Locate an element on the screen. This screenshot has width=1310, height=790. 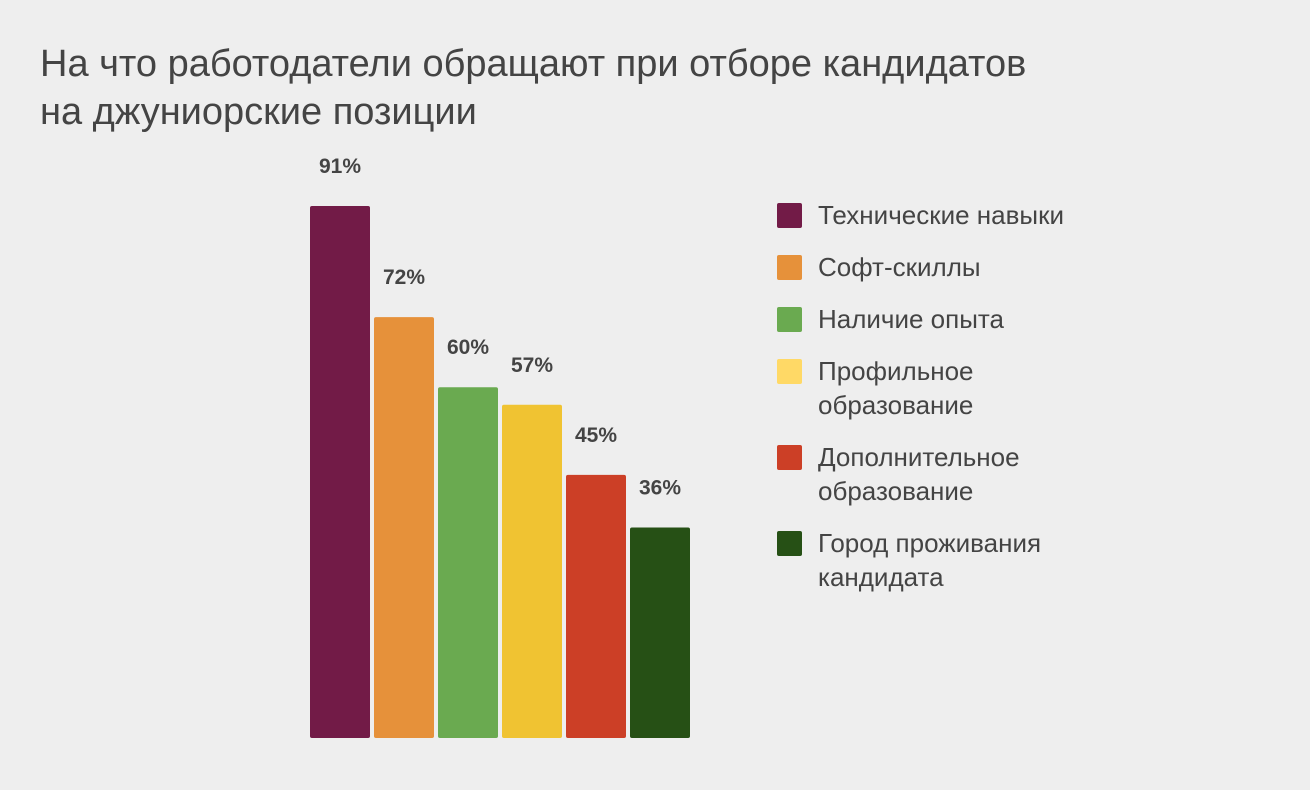
legend-item-specialized-education: Профильное образование is located at coordinates (942, 388).